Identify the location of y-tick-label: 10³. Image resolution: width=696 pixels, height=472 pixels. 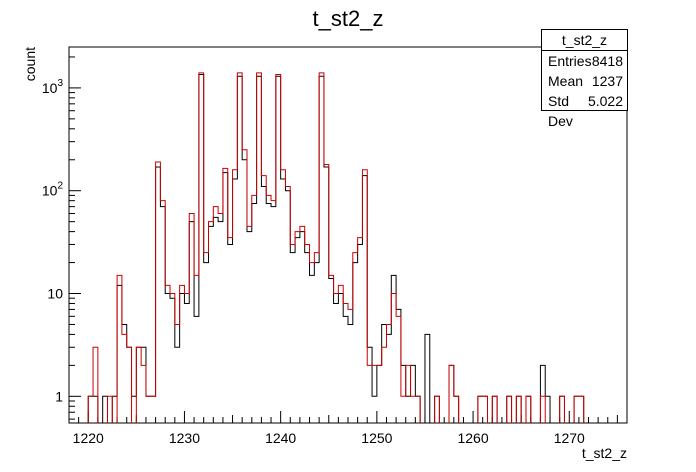
(53, 87).